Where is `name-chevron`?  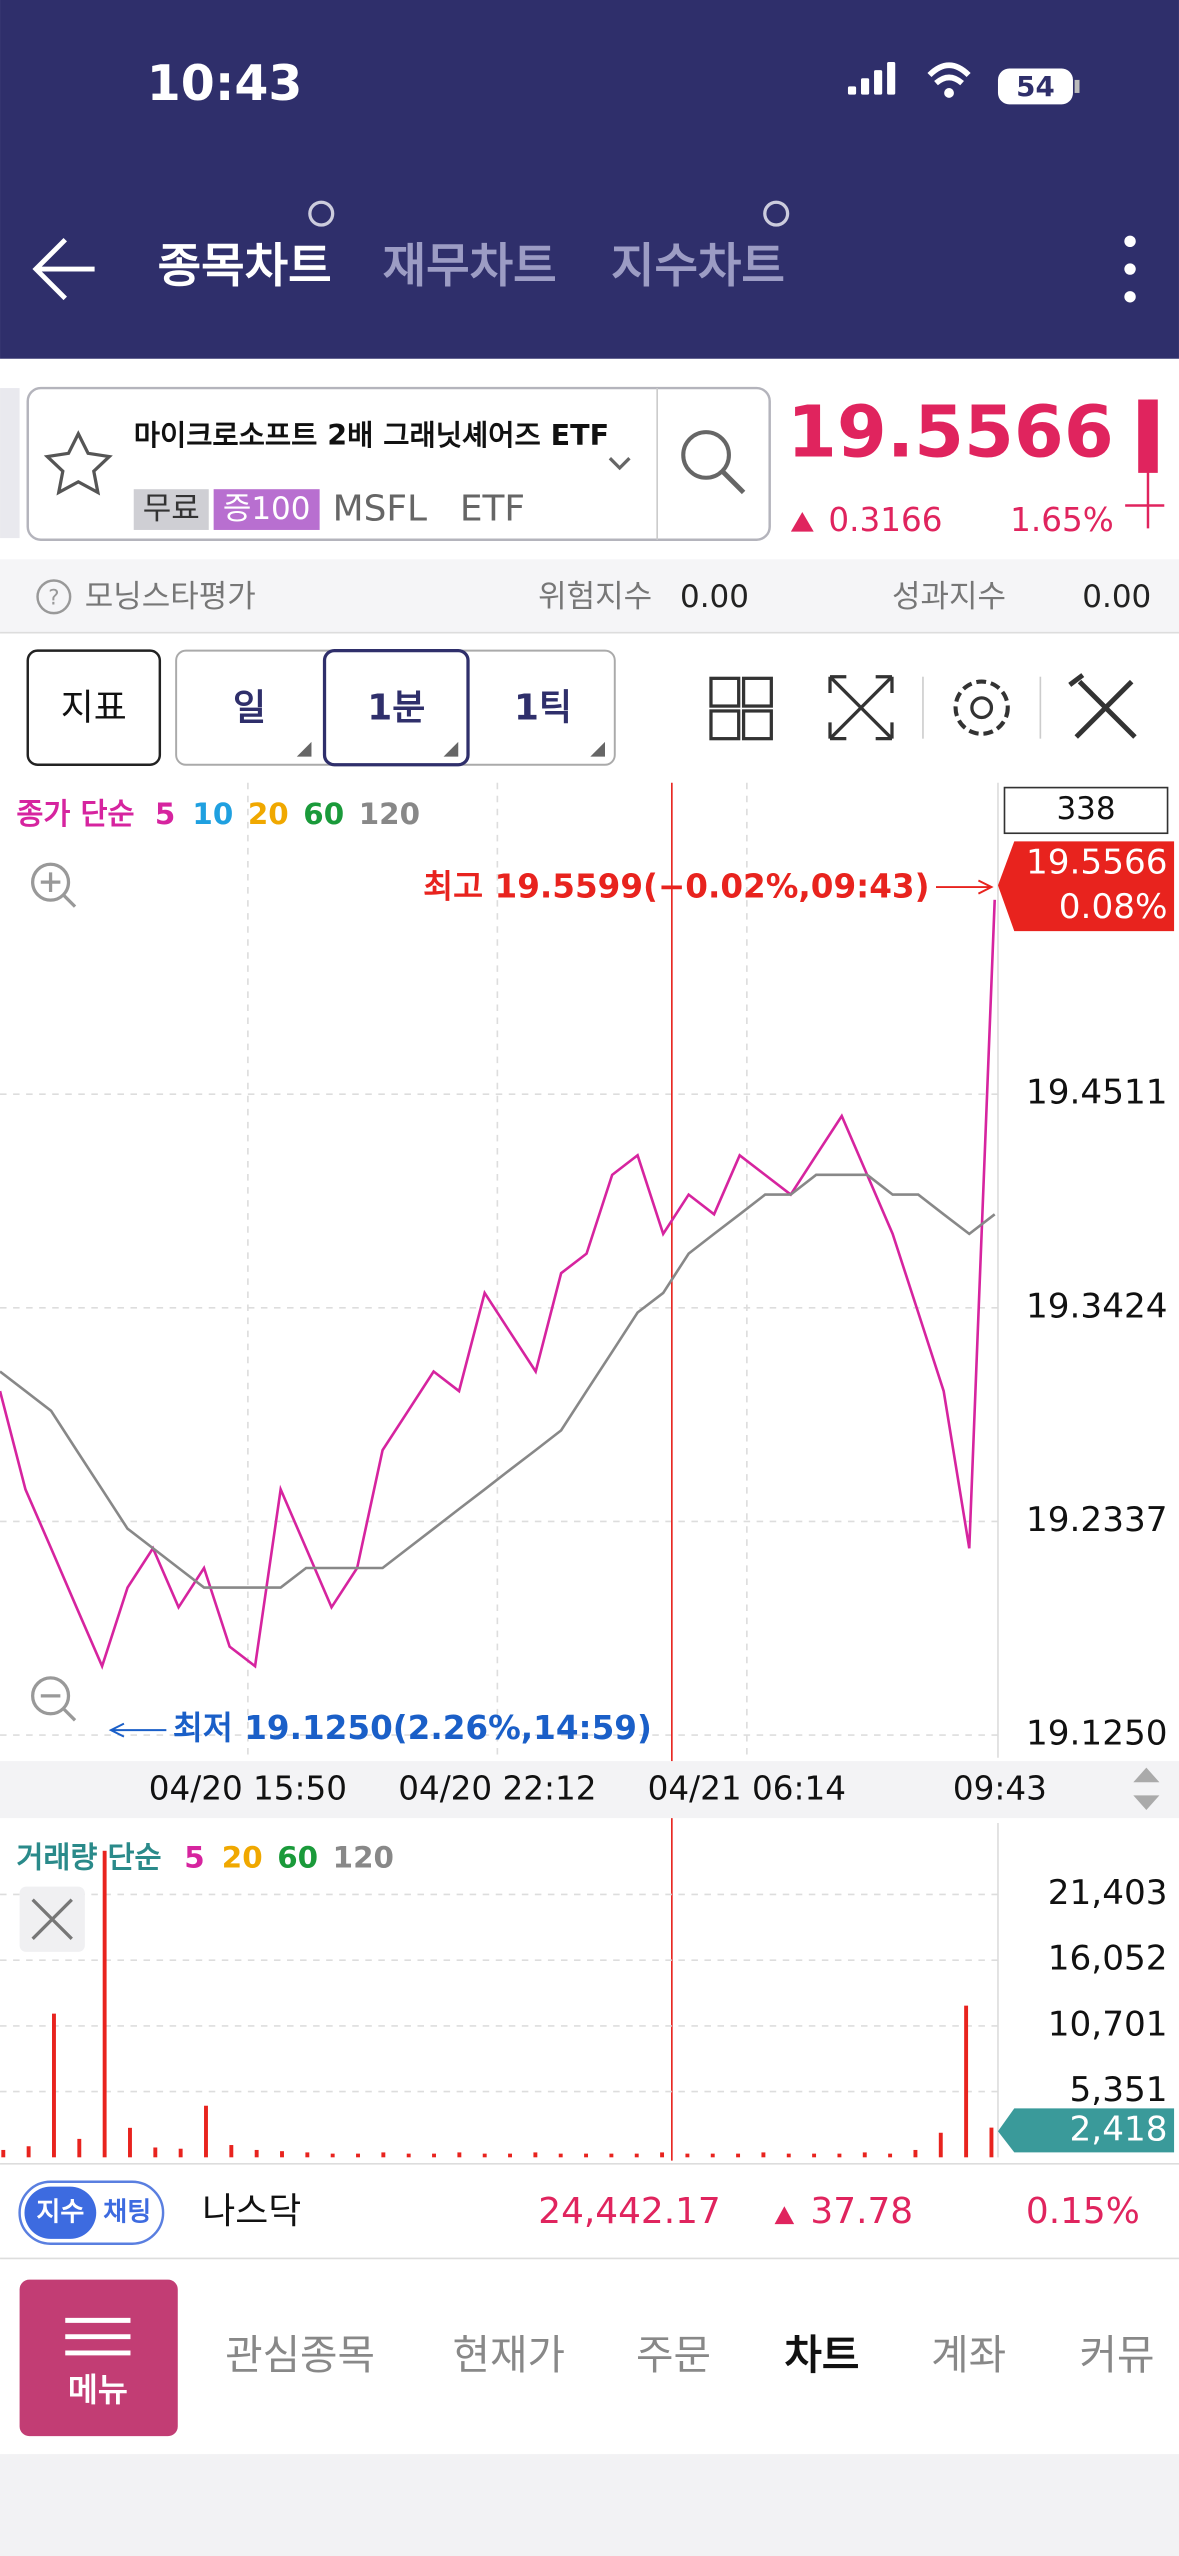 name-chevron is located at coordinates (619, 464).